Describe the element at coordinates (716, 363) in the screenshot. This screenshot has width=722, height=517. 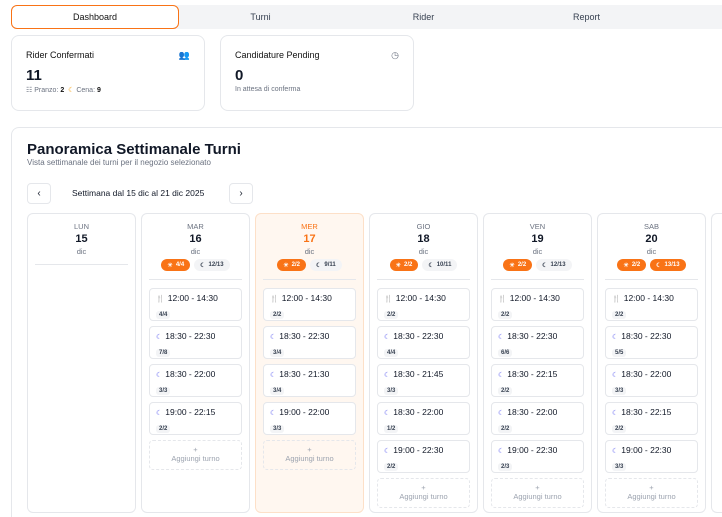
I see `day-column-next` at that location.